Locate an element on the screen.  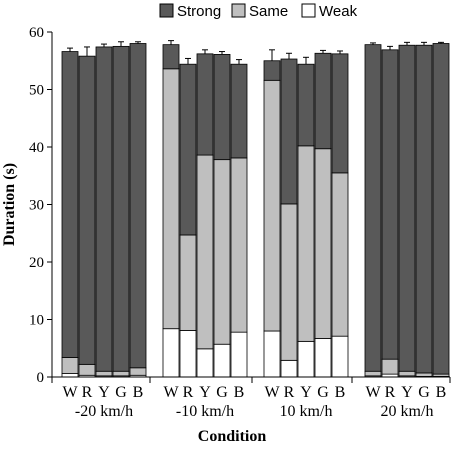
y-tick-label-0: 0 is located at coordinates (41, 378).